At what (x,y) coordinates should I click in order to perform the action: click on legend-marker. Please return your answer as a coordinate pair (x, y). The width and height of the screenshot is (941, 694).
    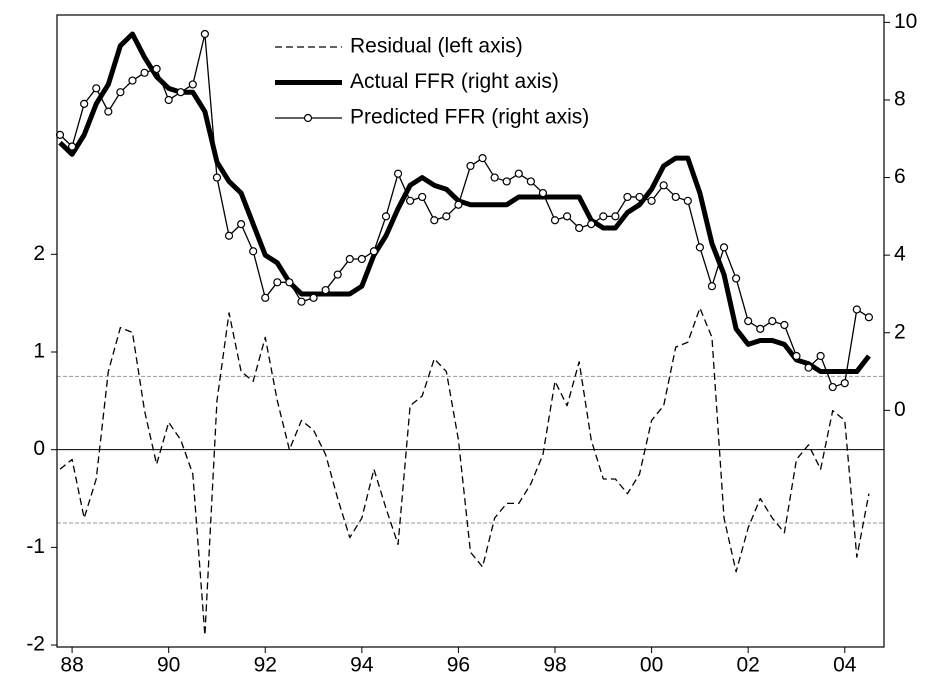
    Looking at the image, I should click on (308, 118).